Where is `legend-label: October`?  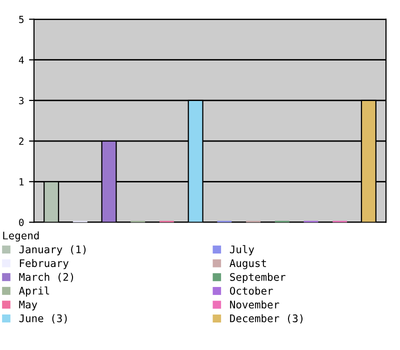
legend-label: October is located at coordinates (251, 290).